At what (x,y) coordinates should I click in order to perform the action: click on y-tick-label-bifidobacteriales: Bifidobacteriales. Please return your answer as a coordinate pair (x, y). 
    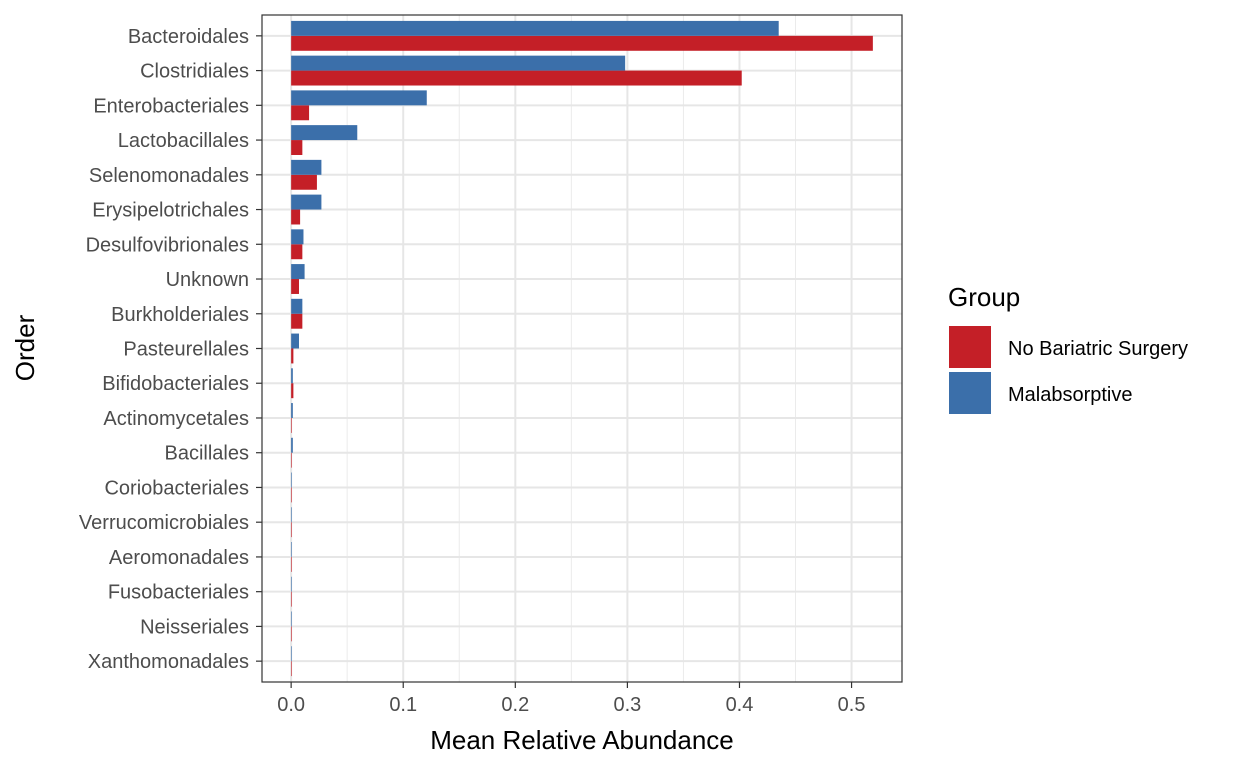
    Looking at the image, I should click on (175, 384).